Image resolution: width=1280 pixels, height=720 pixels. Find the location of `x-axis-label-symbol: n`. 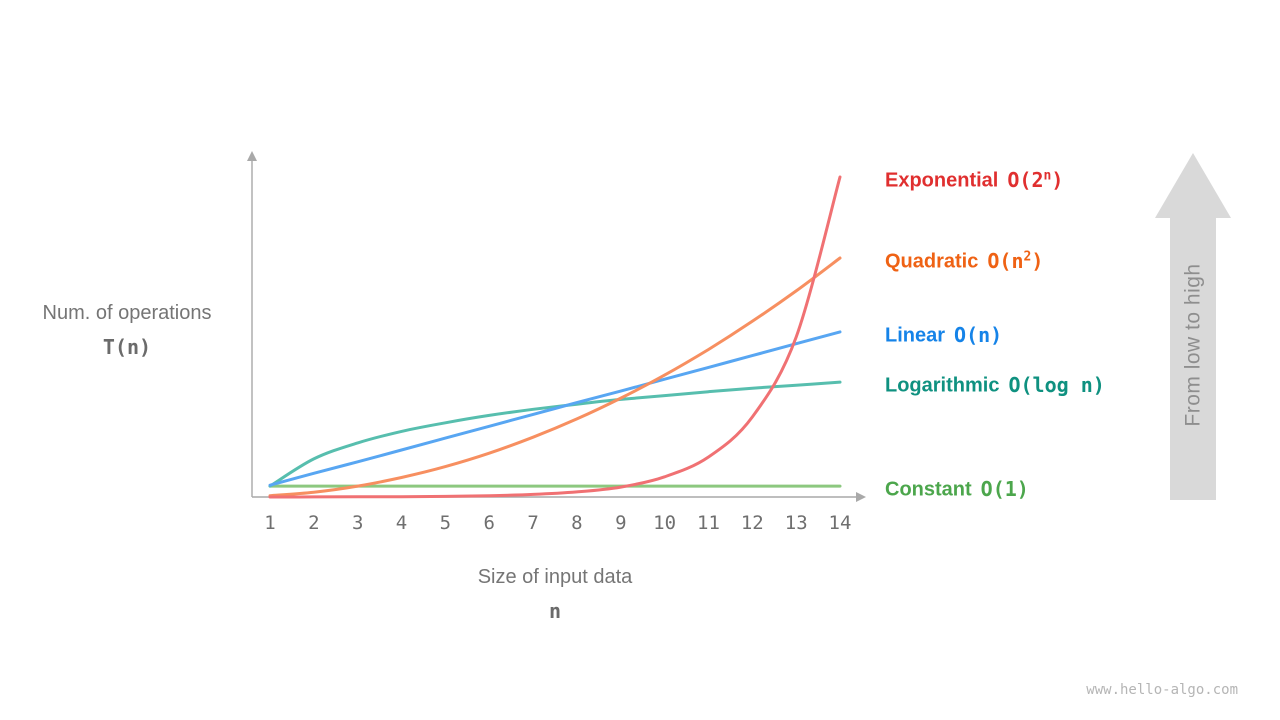

x-axis-label-symbol: n is located at coordinates (555, 611).